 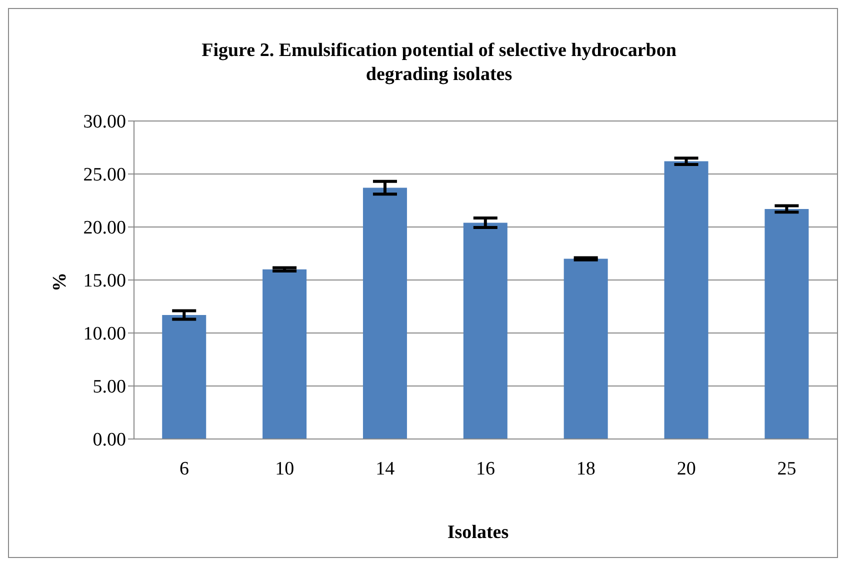 I want to click on x-tick-label: 25, so click(x=786, y=469).